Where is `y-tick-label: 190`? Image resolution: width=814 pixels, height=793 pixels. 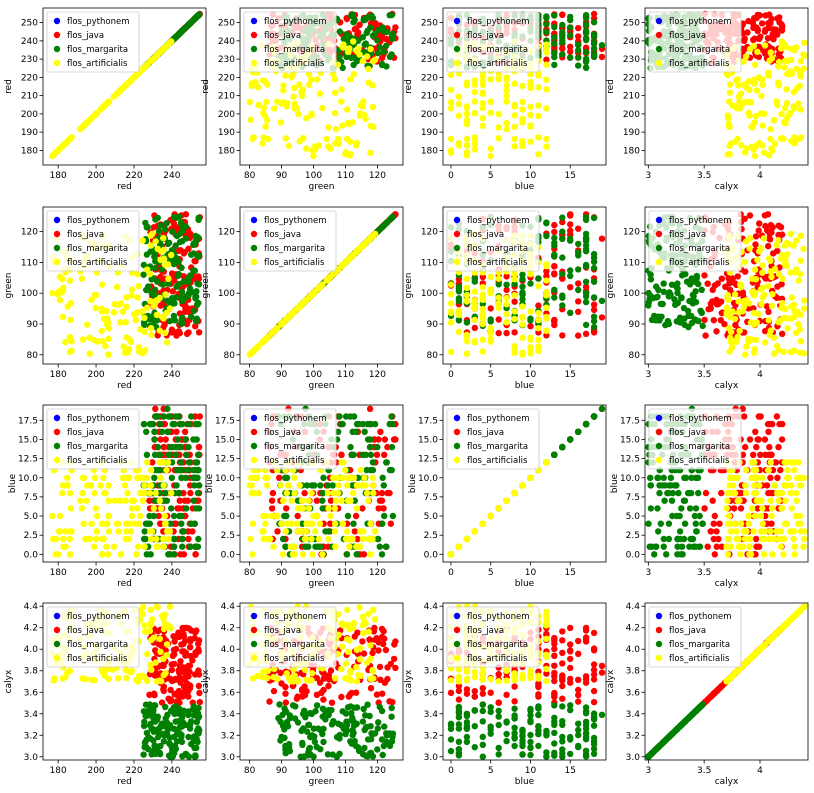 y-tick-label: 190 is located at coordinates (429, 133).